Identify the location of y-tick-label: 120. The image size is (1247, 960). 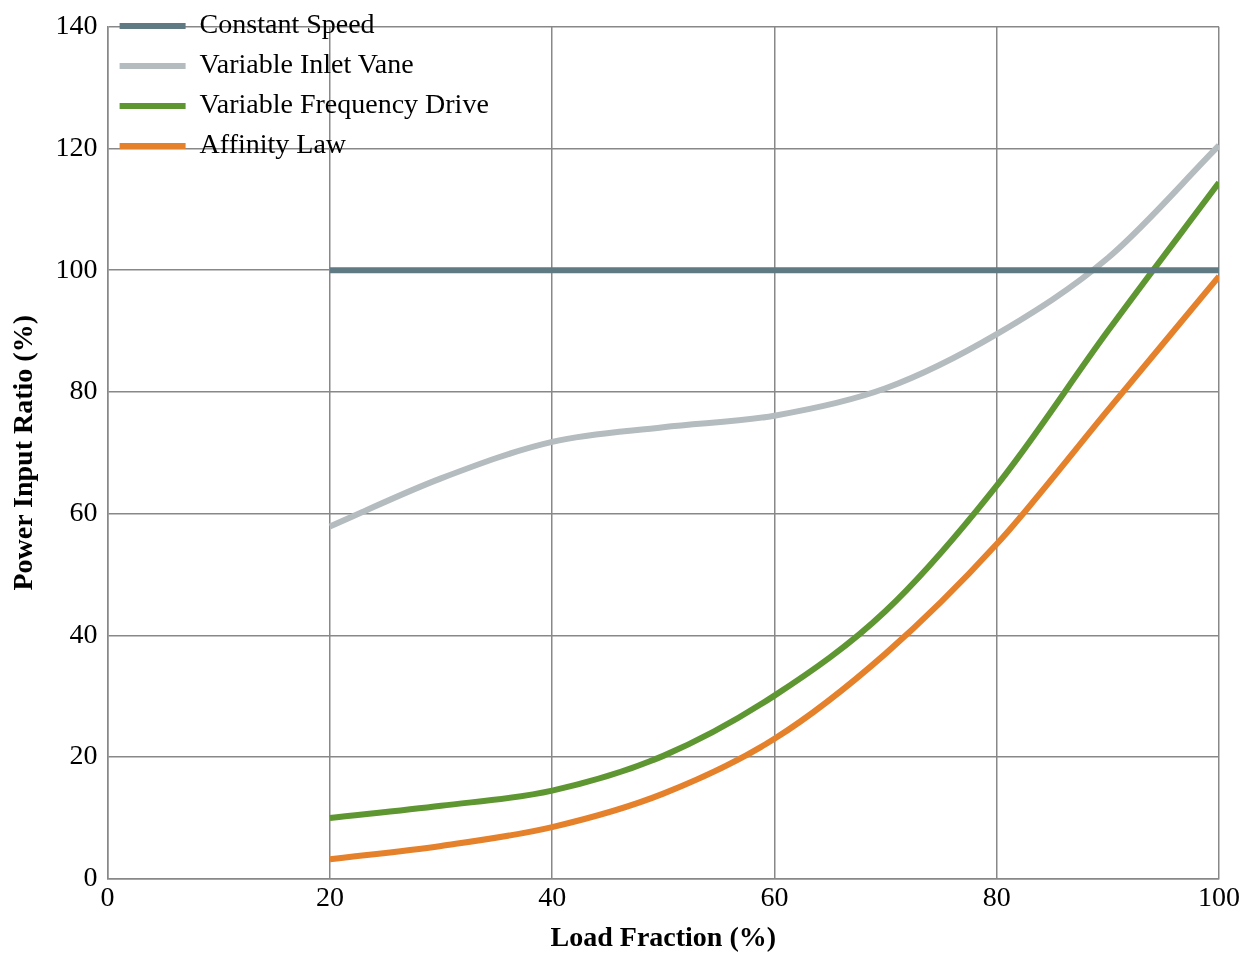
(76, 146).